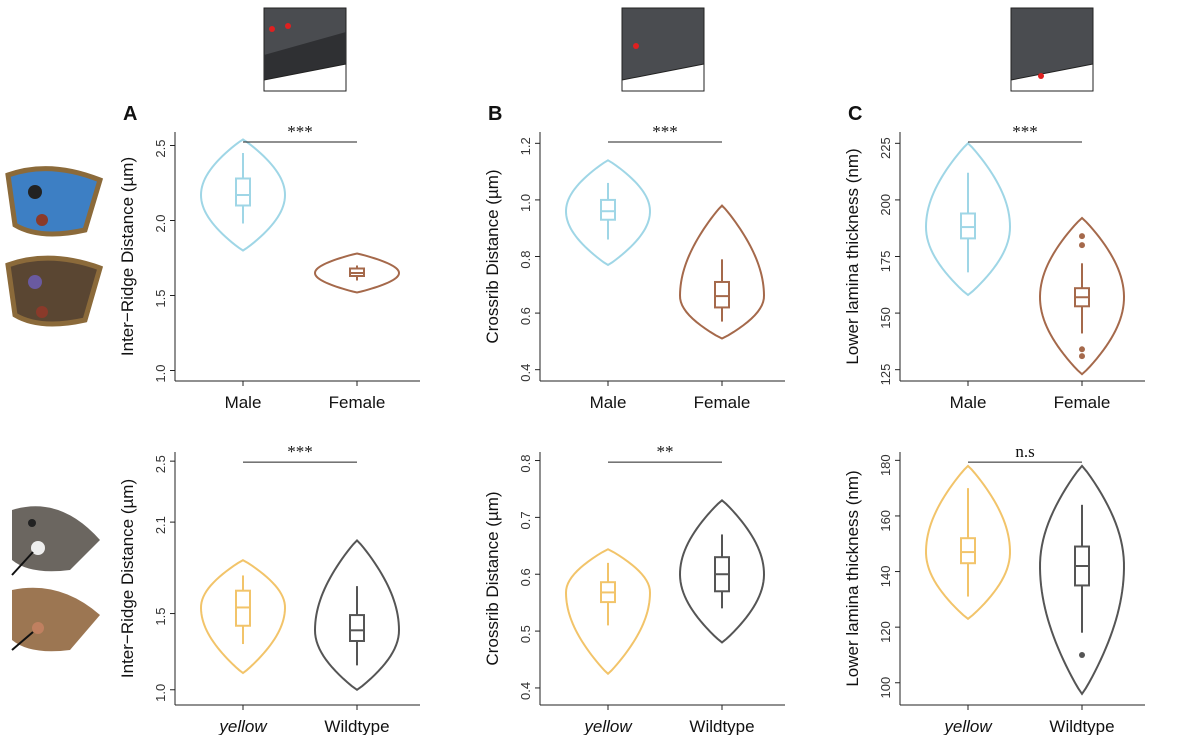 The height and width of the screenshot is (740, 1192). I want to click on y-tick-label: 200, so click(885, 205).